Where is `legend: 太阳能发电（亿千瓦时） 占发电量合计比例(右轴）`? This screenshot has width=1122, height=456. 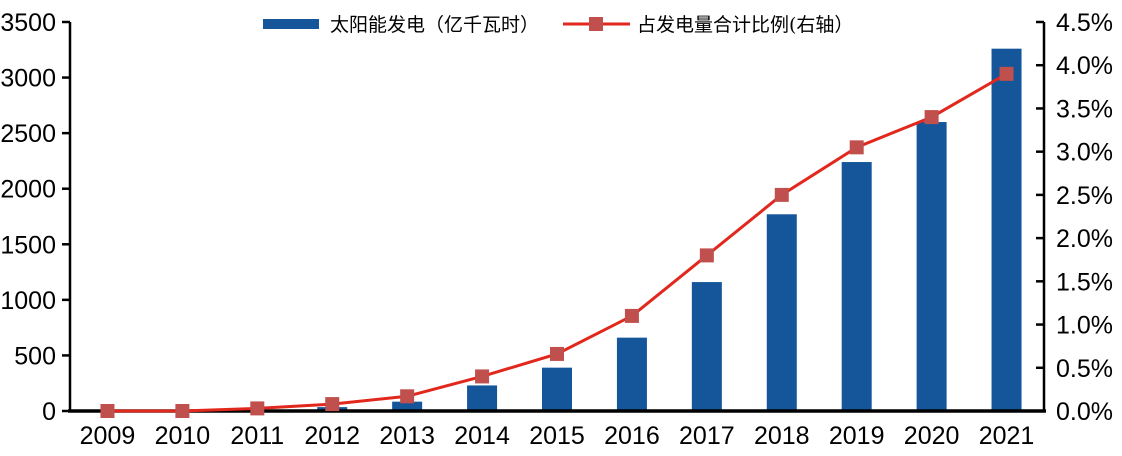 legend: 太阳能发电（亿千瓦时） 占发电量合计比例(右轴） is located at coordinates (558, 25).